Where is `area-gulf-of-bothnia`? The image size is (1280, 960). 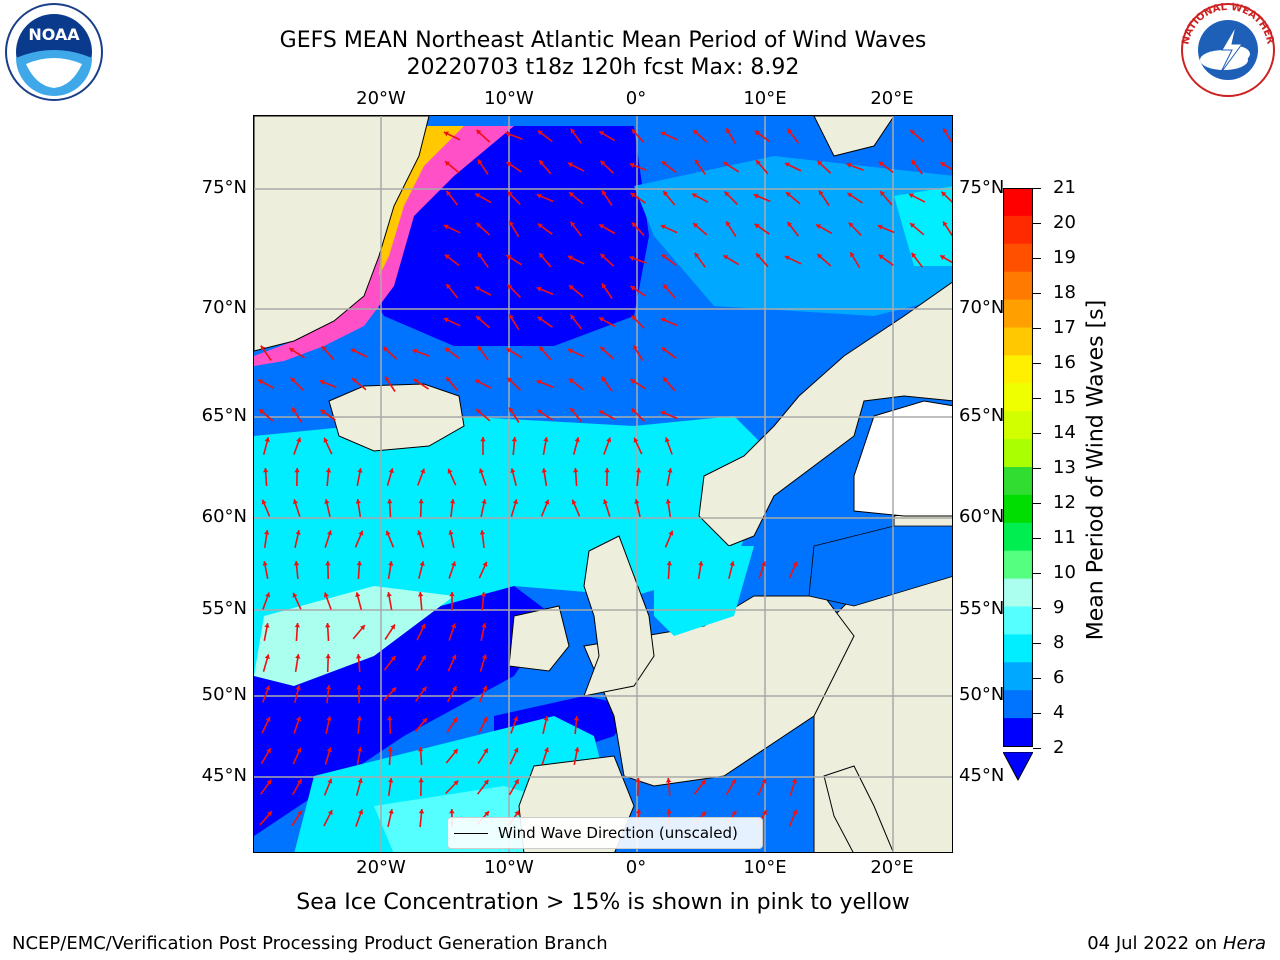
area-gulf-of-bothnia is located at coordinates (902, 458).